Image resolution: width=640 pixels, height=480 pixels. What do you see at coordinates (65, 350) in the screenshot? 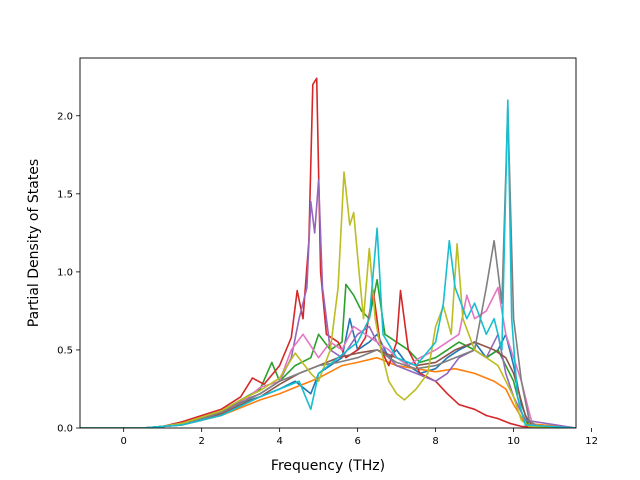
I see `y-tick-label: 0.5` at bounding box center [65, 350].